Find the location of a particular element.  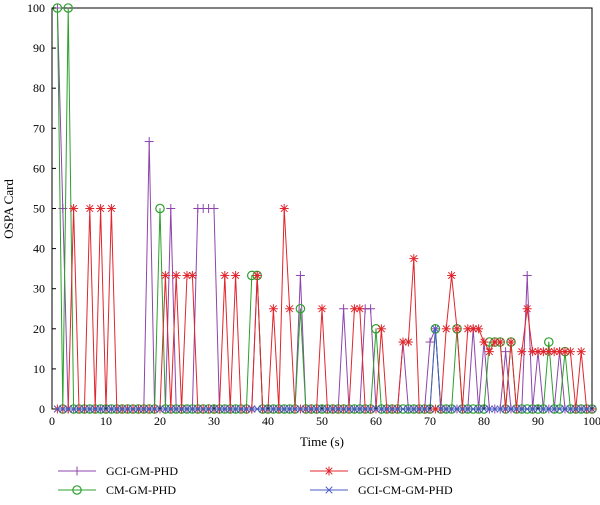

x-tick-label: 60 is located at coordinates (376, 421).